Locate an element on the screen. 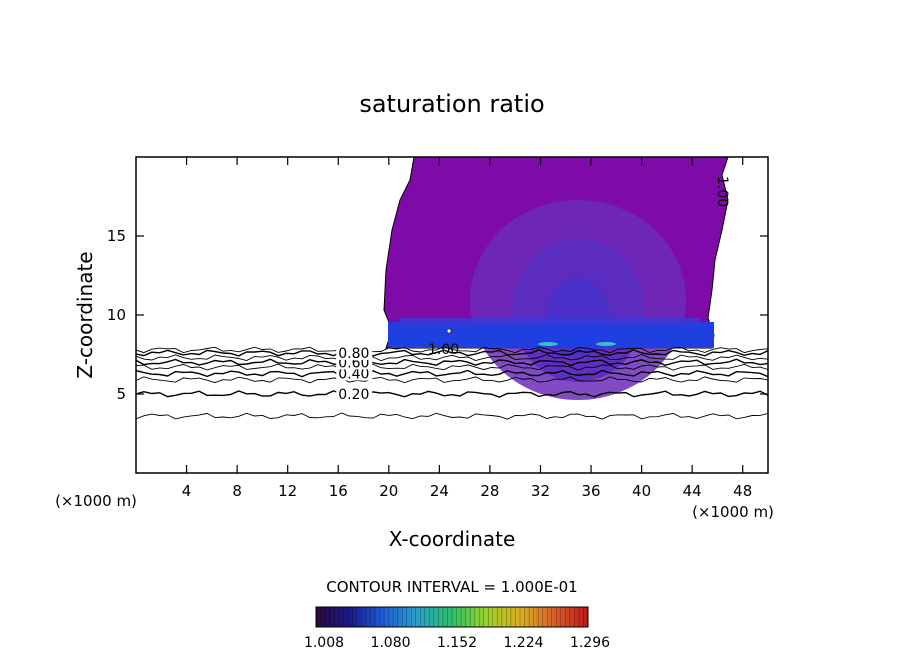  colorbar-tick-label: 1.008 is located at coordinates (324, 643).